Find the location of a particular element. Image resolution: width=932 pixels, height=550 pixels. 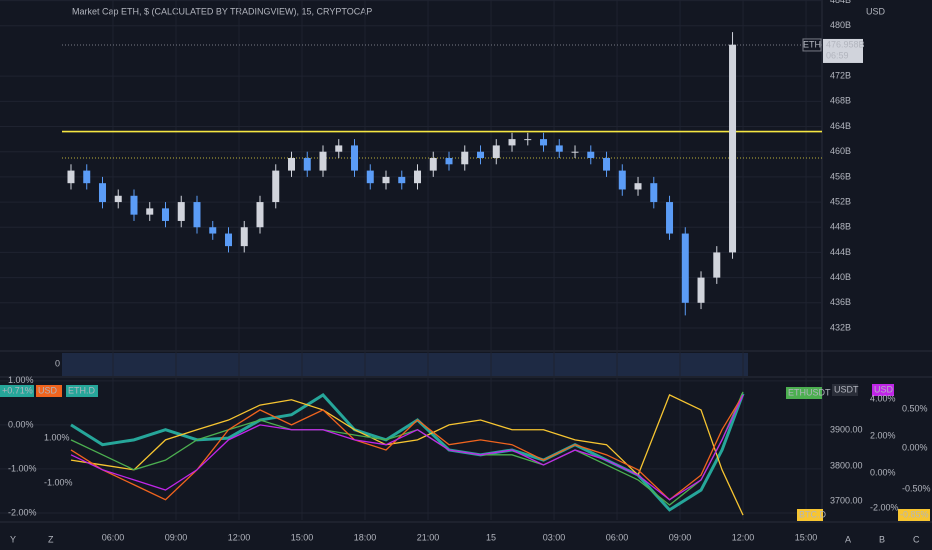

axis-label: -1.00% is located at coordinates (58, 482).